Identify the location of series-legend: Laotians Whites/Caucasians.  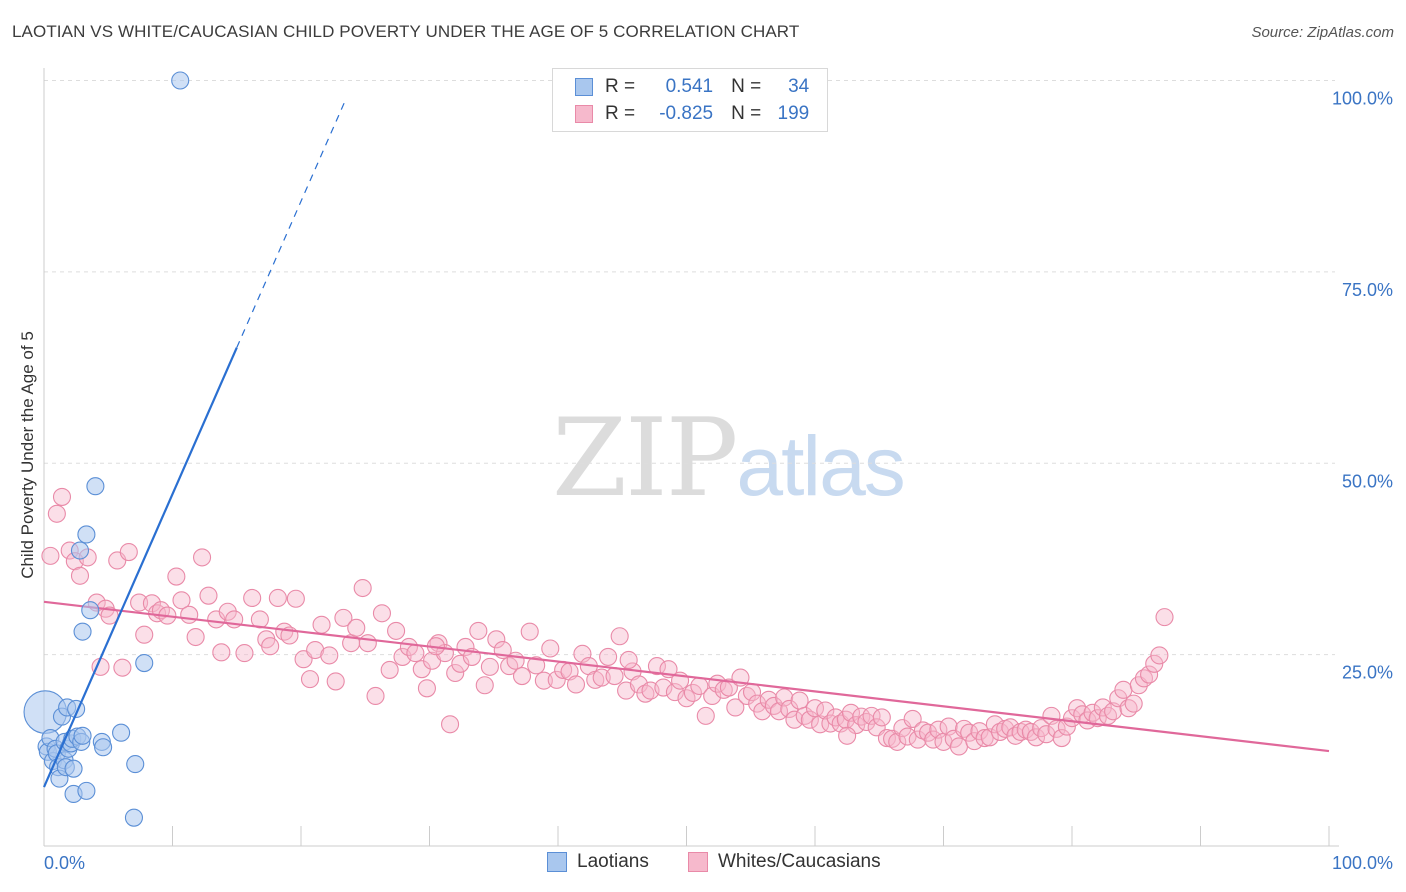
(703, 864).